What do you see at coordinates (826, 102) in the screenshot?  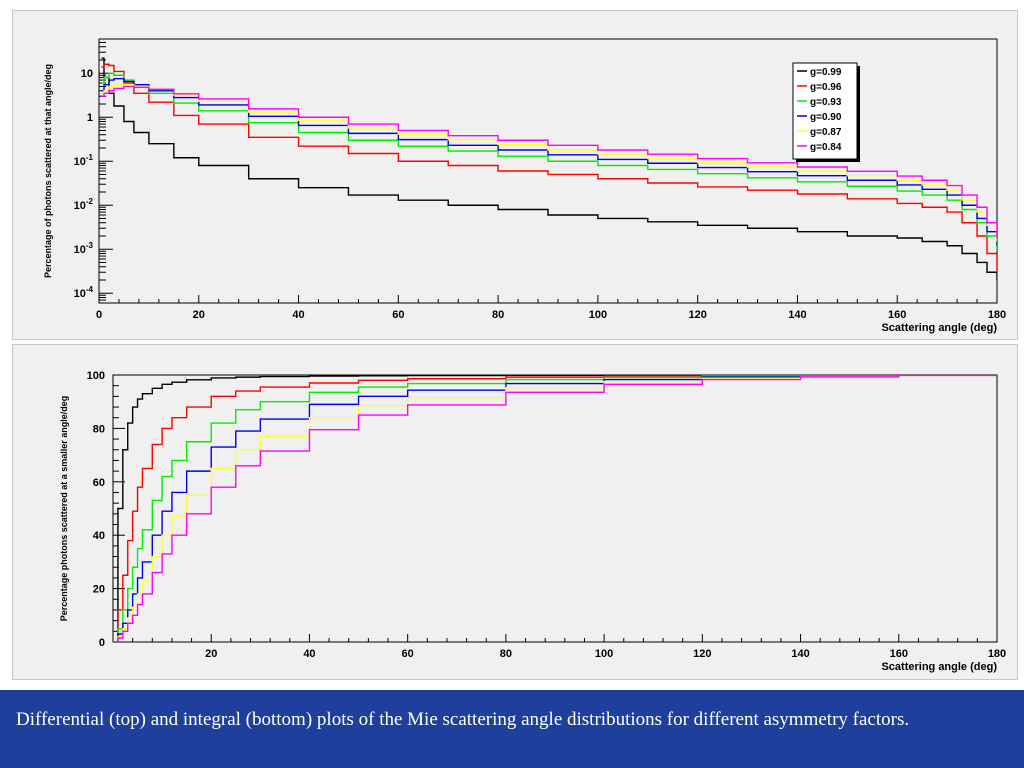 I see `legend-entry: g=0.93` at bounding box center [826, 102].